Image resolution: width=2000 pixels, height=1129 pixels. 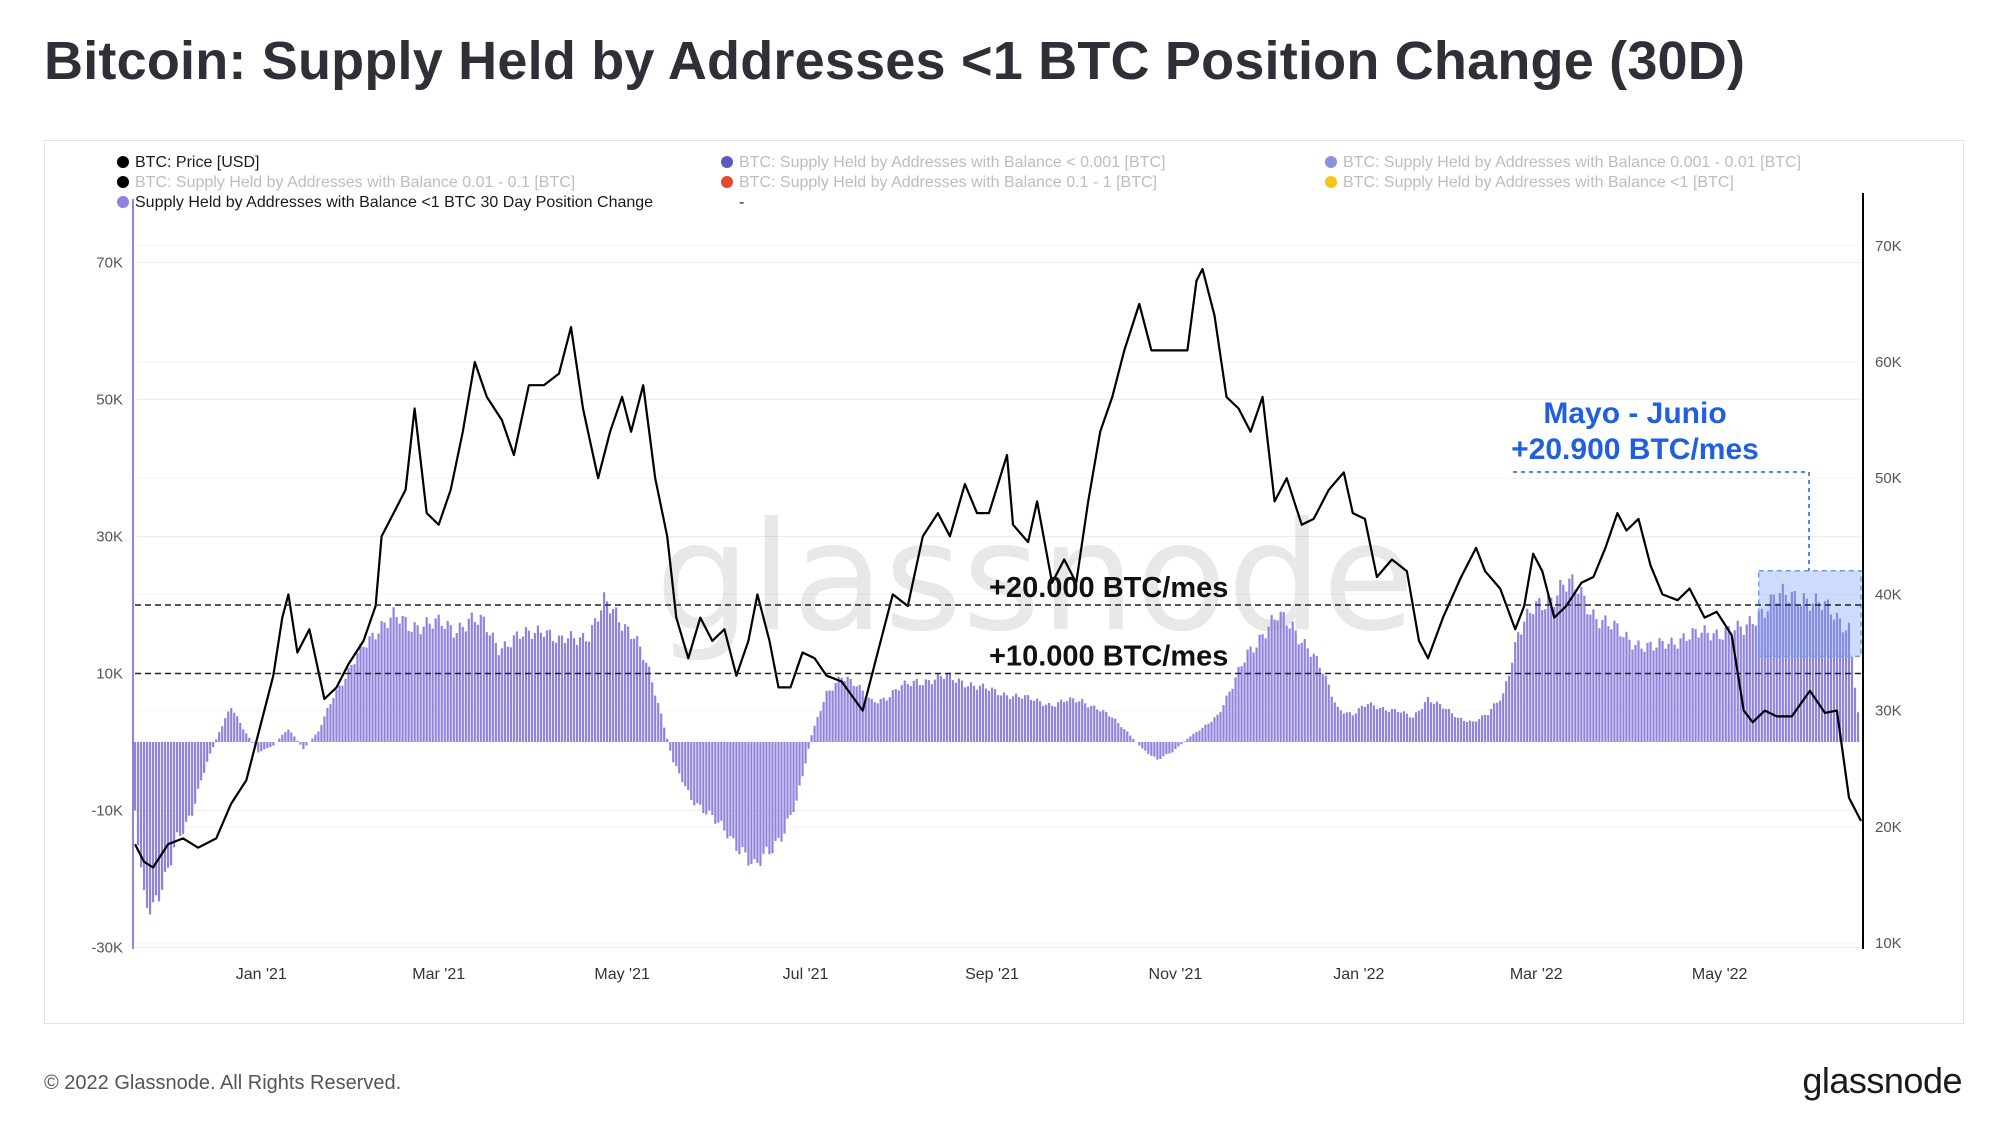 What do you see at coordinates (1888, 362) in the screenshot?
I see `y-right-tick-label: 60K` at bounding box center [1888, 362].